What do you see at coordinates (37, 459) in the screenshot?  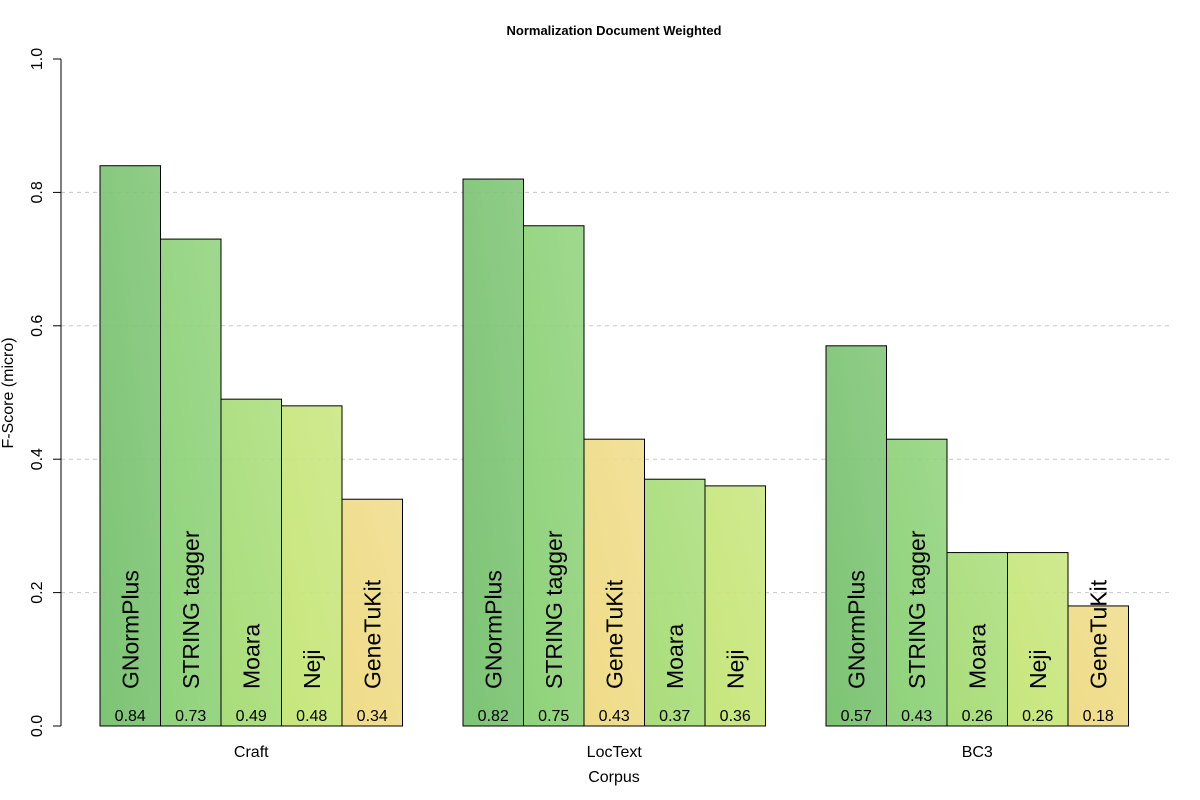 I see `y-tick-label-2: 0.4` at bounding box center [37, 459].